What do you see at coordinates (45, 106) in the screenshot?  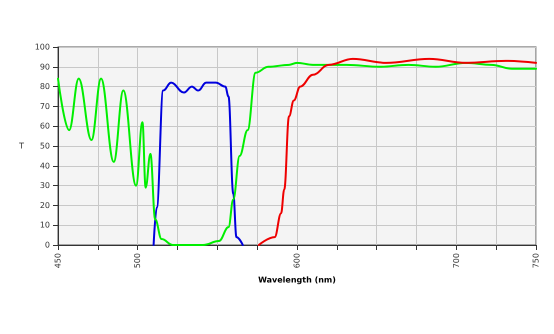 I see `y-tick-label: 70` at bounding box center [45, 106].